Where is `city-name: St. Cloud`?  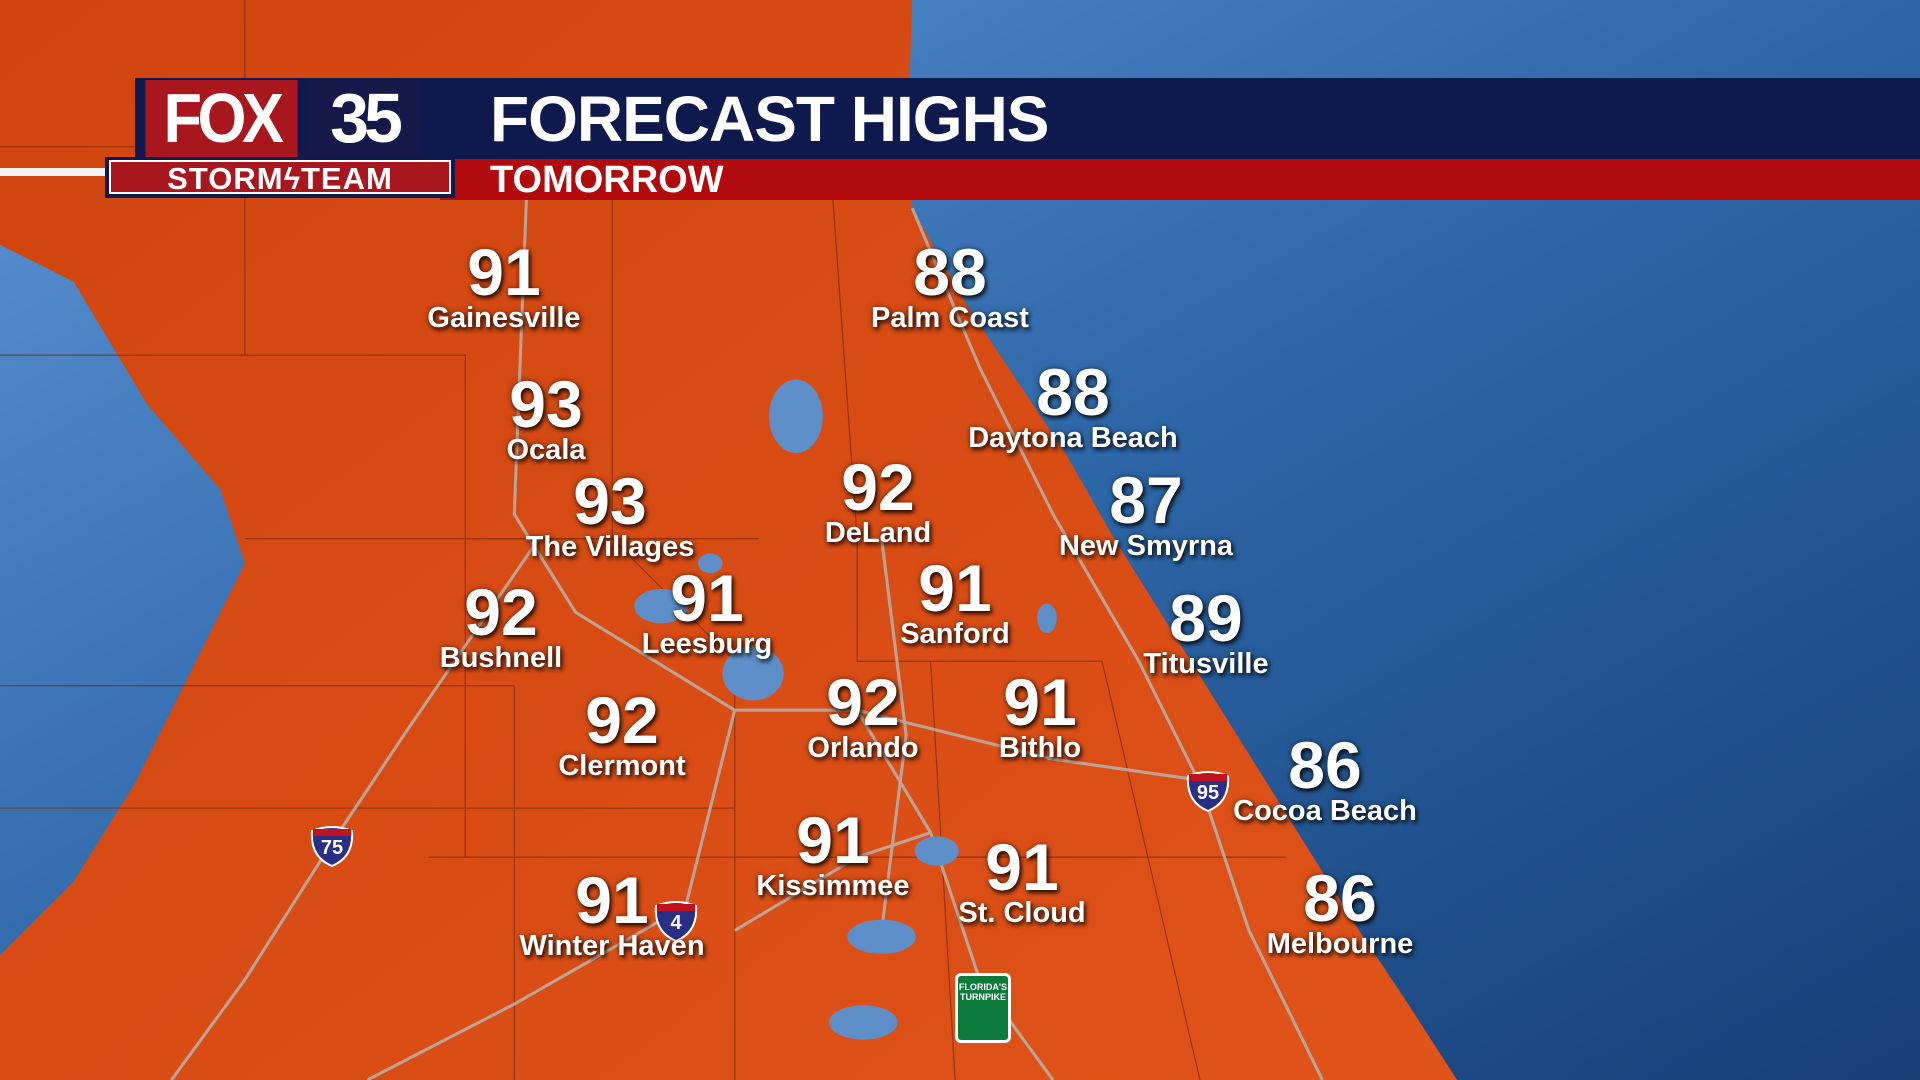 city-name: St. Cloud is located at coordinates (1022, 913).